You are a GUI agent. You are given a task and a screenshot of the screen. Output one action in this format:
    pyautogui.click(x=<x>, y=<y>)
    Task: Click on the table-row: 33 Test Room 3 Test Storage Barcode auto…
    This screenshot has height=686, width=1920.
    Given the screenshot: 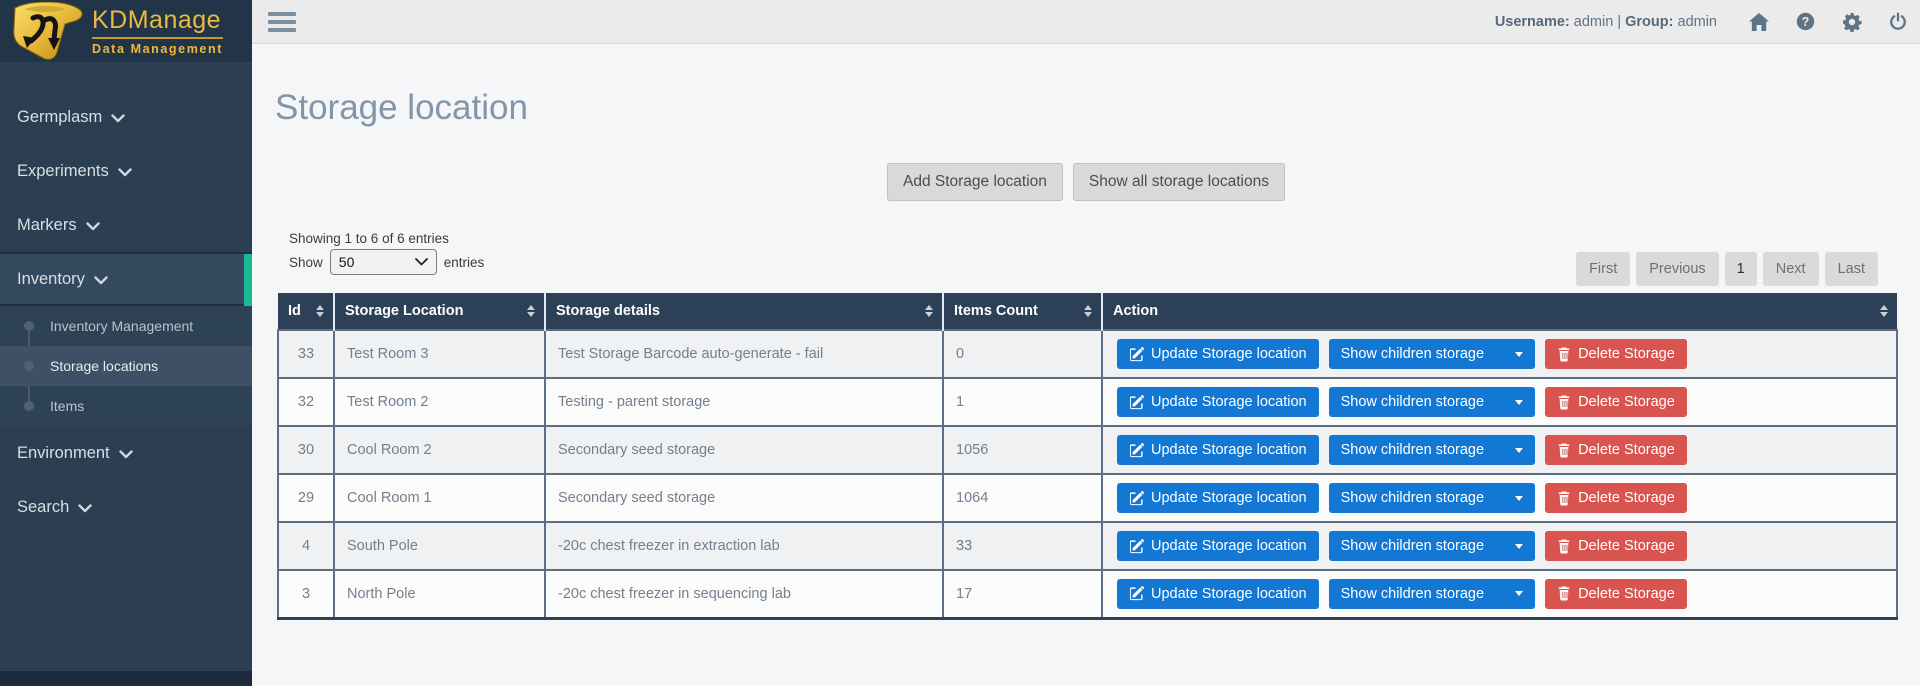 What is the action you would take?
    pyautogui.click(x=1087, y=354)
    